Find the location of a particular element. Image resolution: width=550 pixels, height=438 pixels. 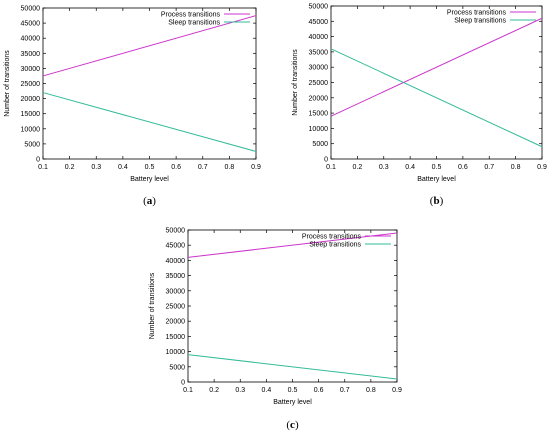

panel-caption: (b) is located at coordinates (437, 201).